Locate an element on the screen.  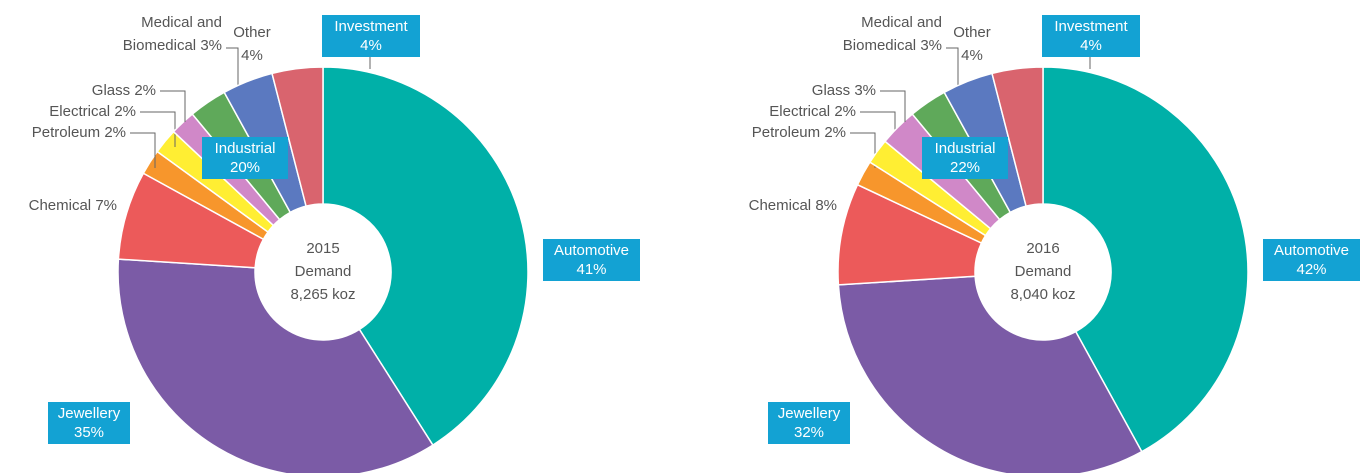
slice-label-box: Jewellery 32% is located at coordinates (809, 423).